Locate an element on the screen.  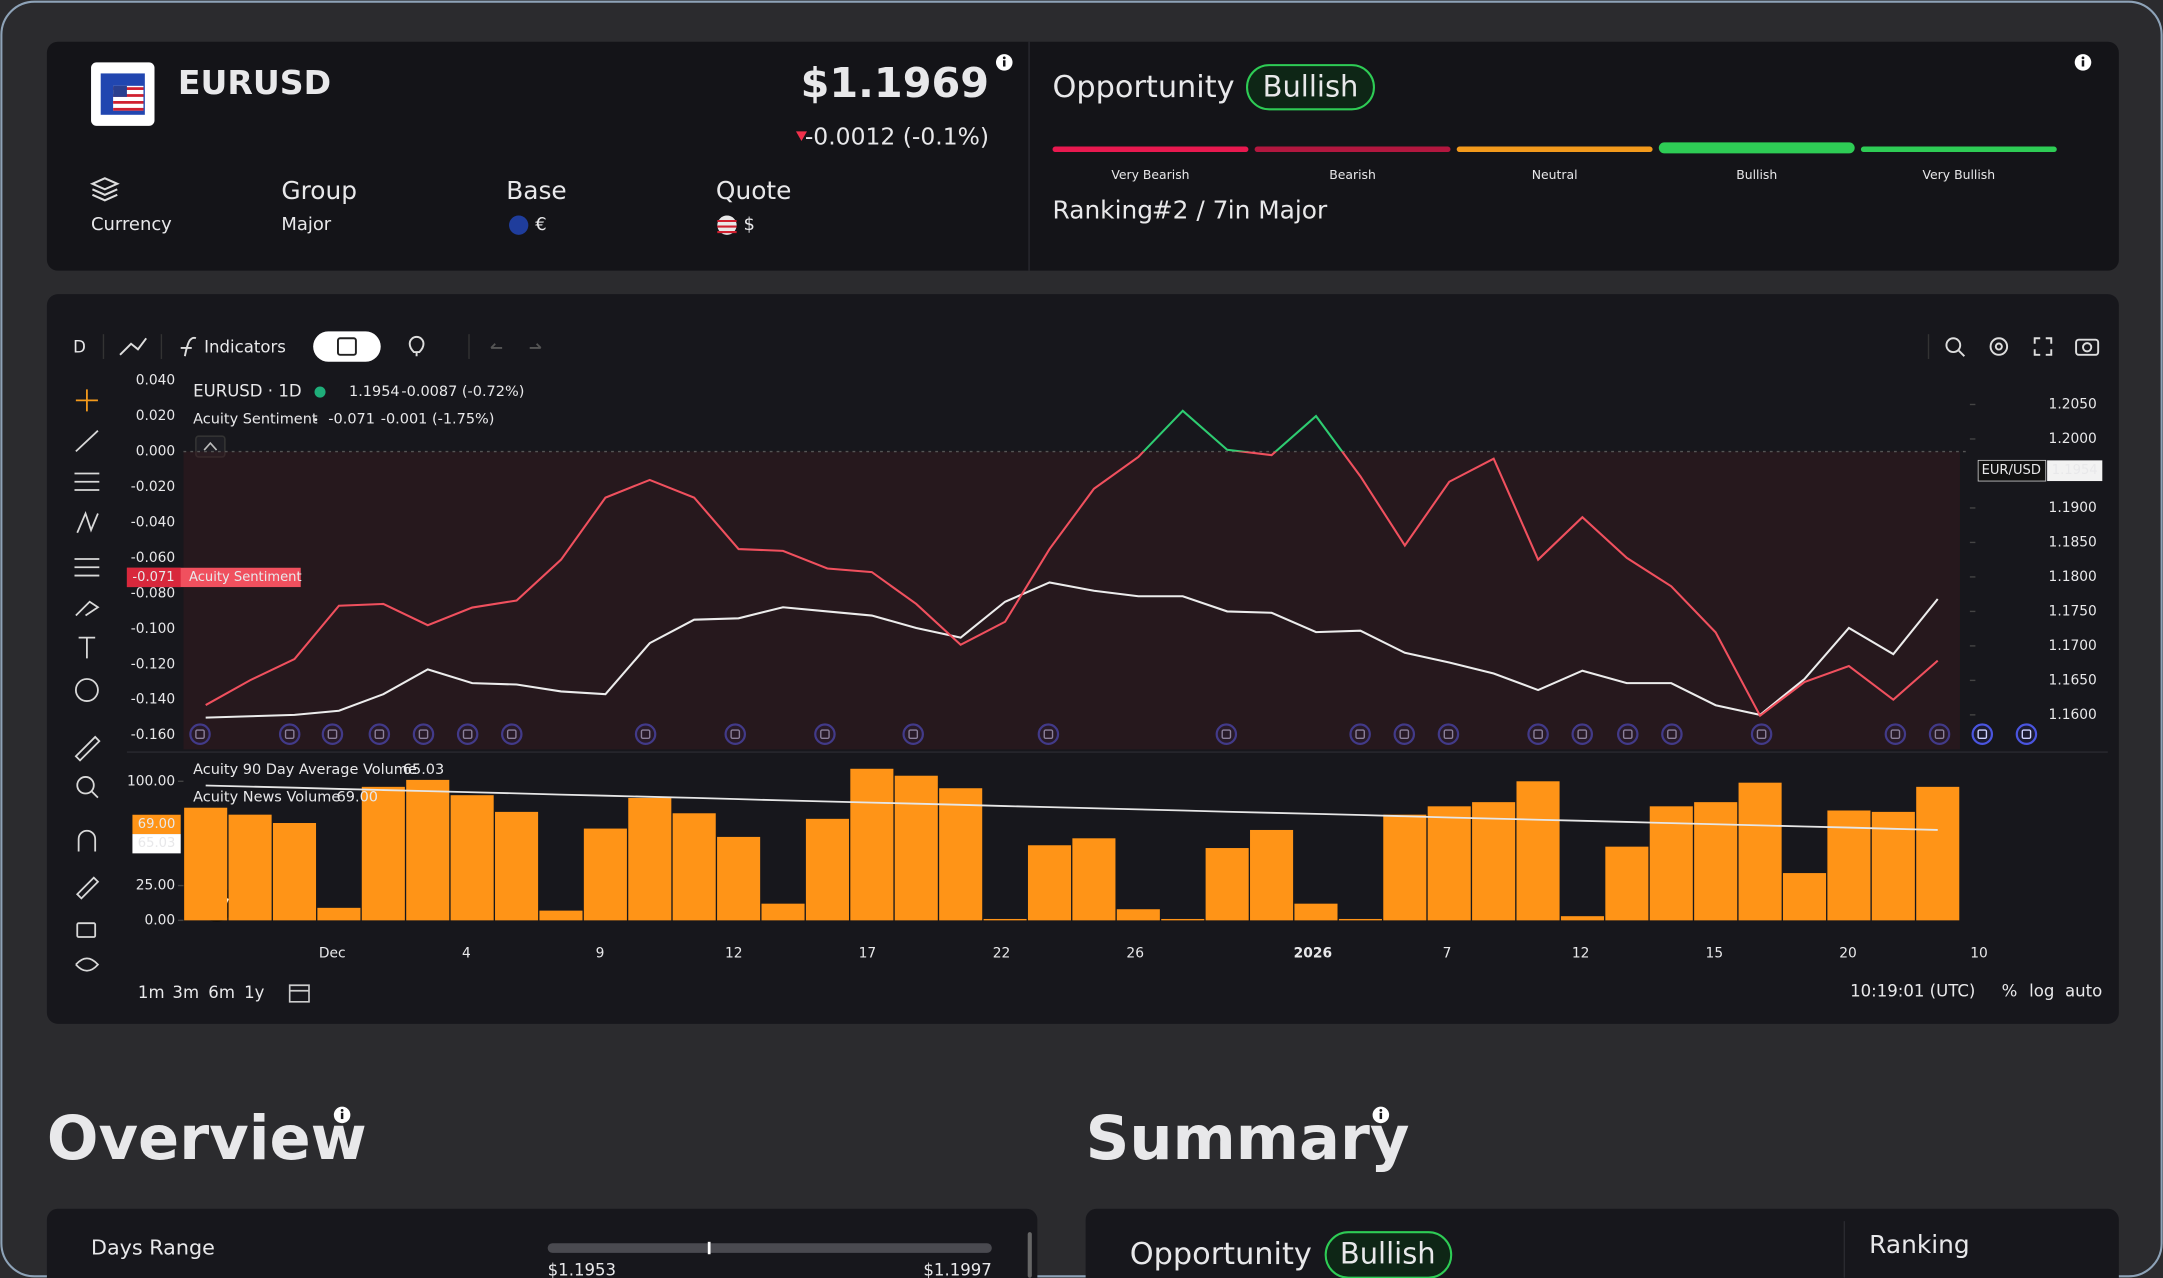
clock: 10:19:01 (UTC) is located at coordinates (1912, 991).